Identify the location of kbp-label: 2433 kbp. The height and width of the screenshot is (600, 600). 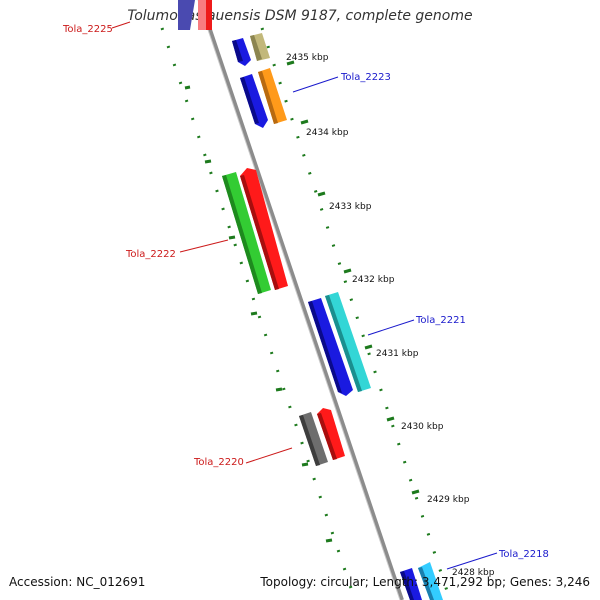
(350, 207).